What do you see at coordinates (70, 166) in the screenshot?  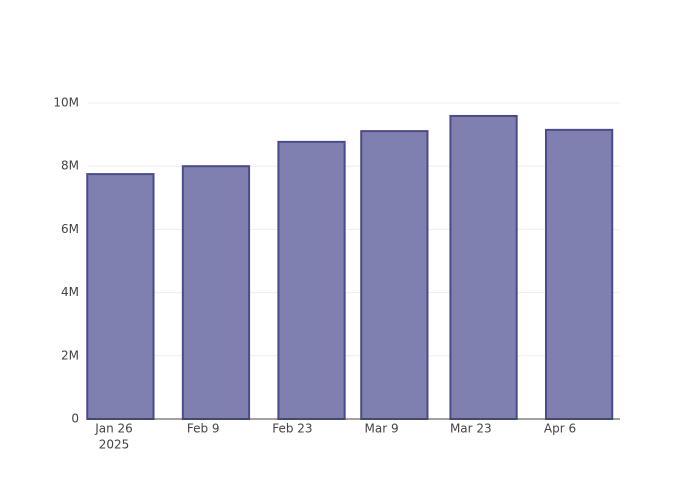 I see `y-tick-label: 8M` at bounding box center [70, 166].